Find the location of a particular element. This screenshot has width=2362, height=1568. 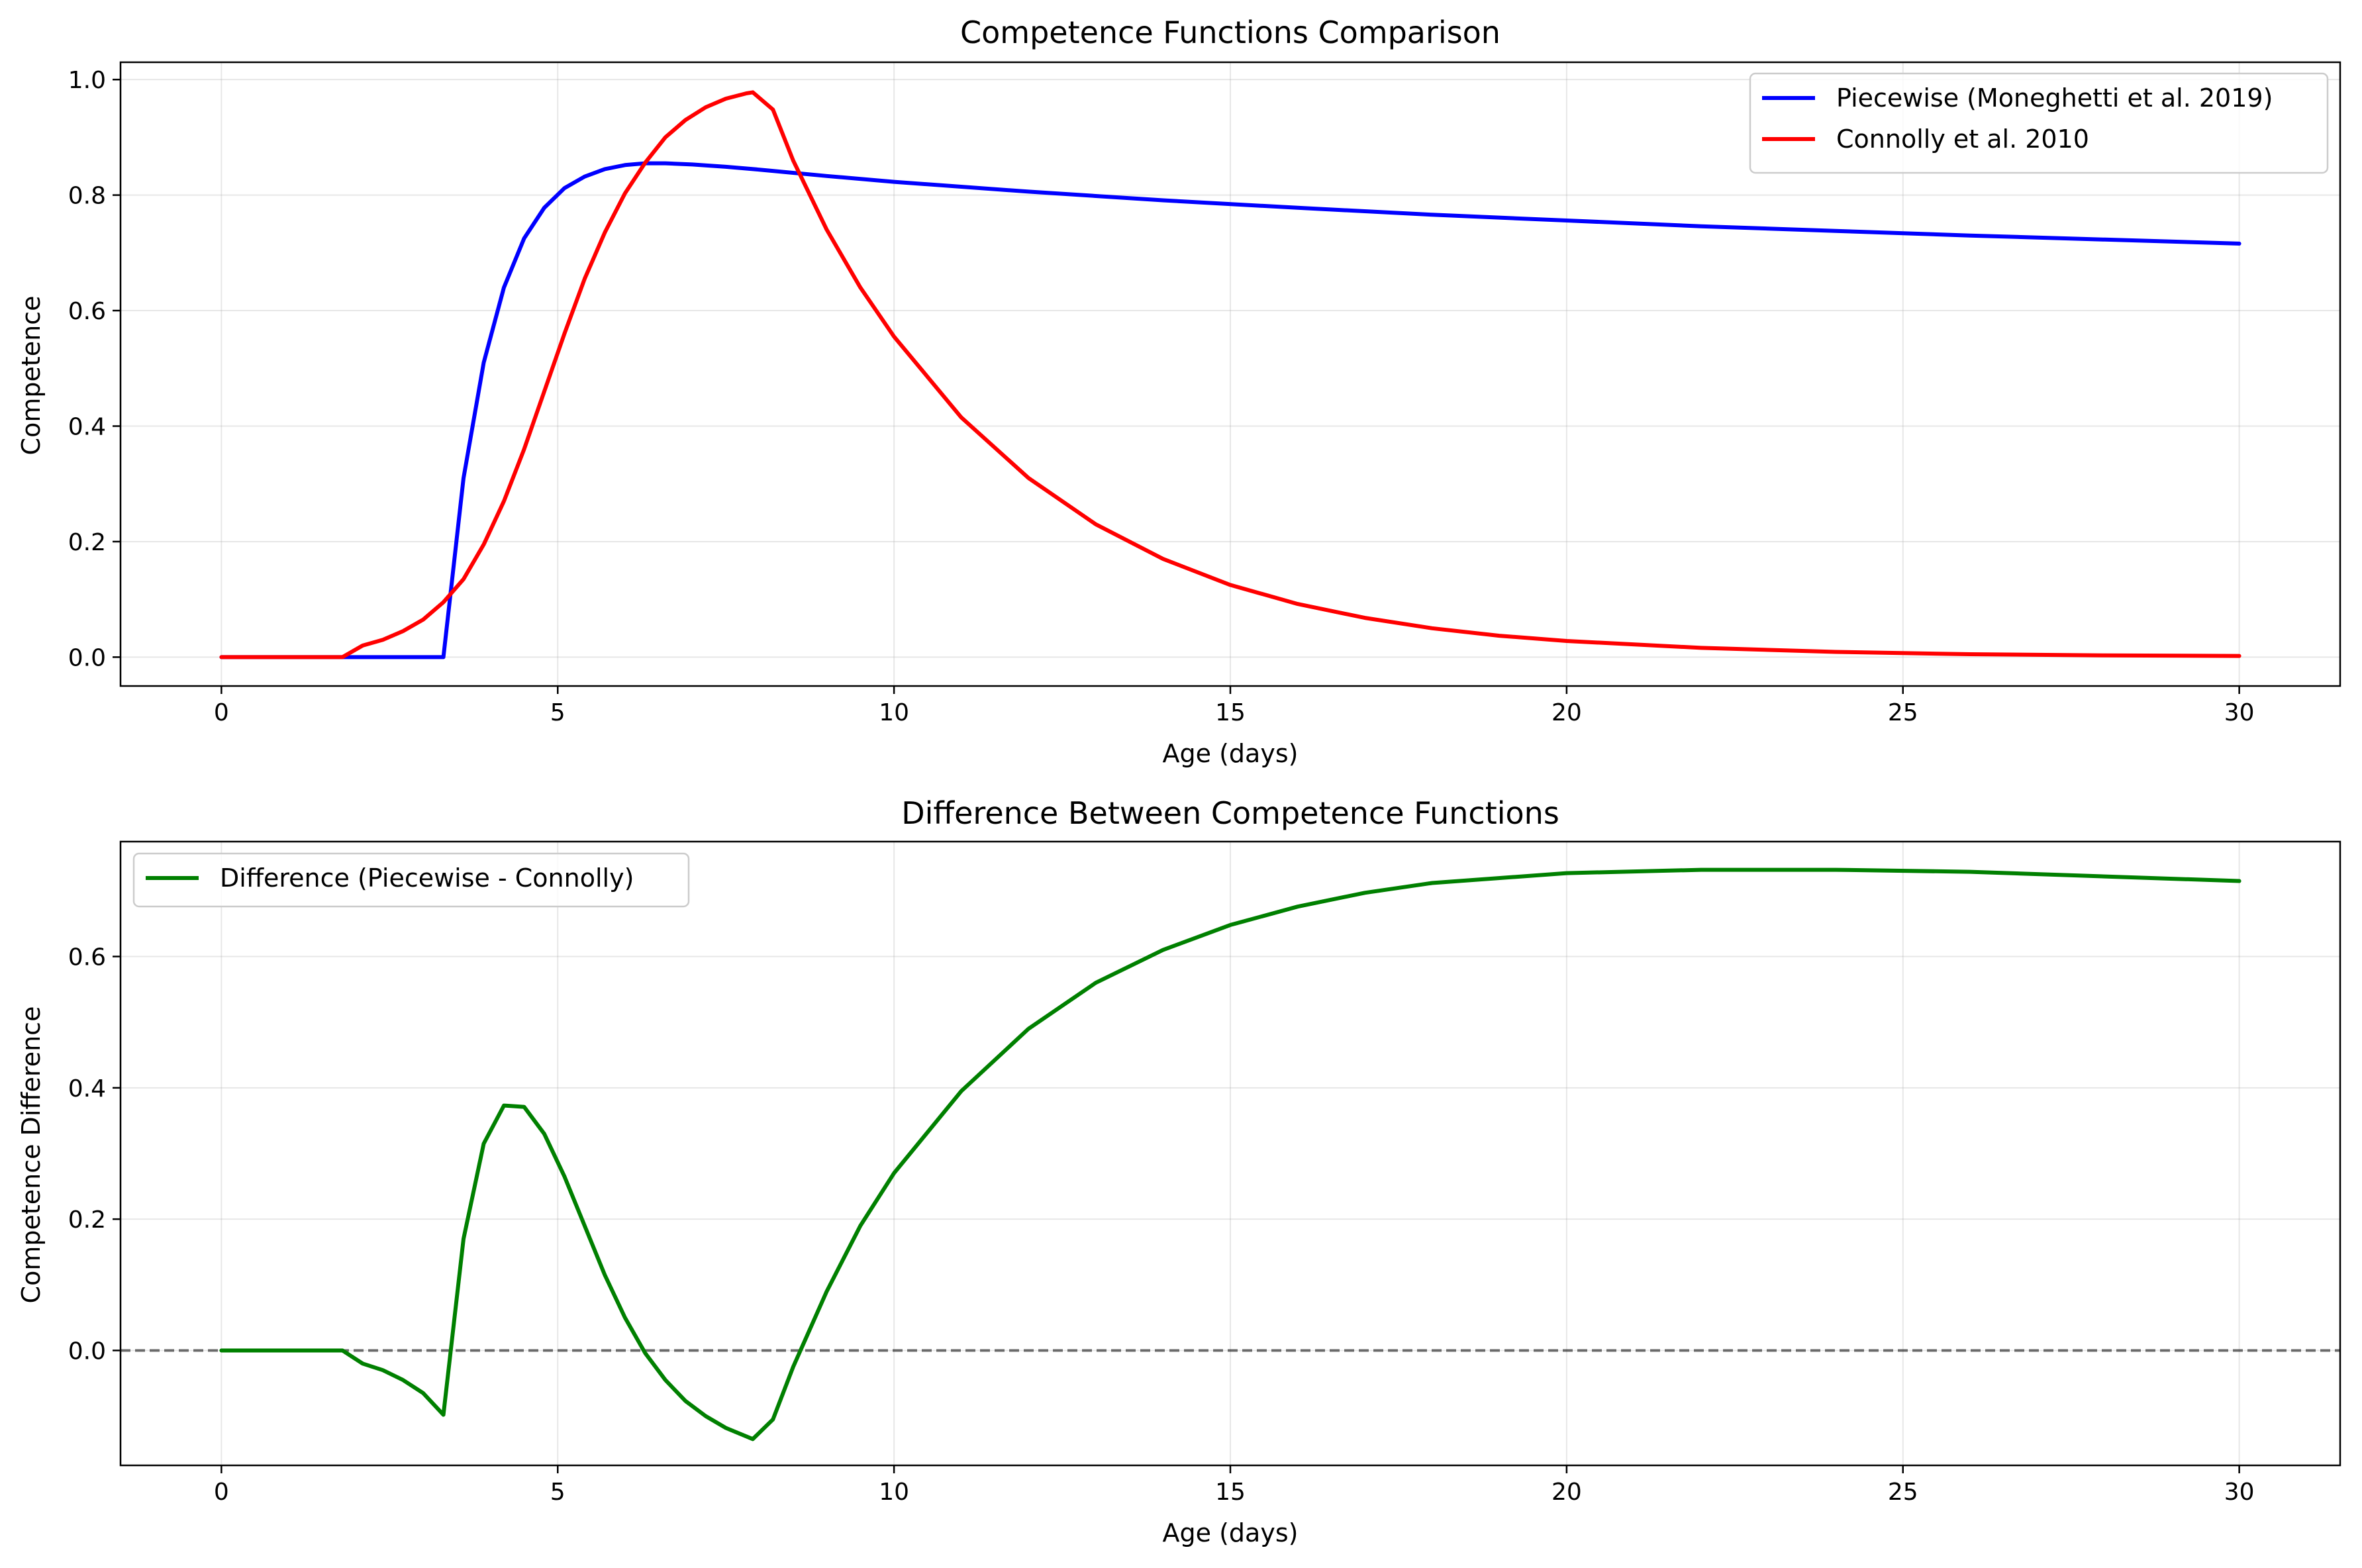

y-axis-label: Competence Difference is located at coordinates (32, 1155).